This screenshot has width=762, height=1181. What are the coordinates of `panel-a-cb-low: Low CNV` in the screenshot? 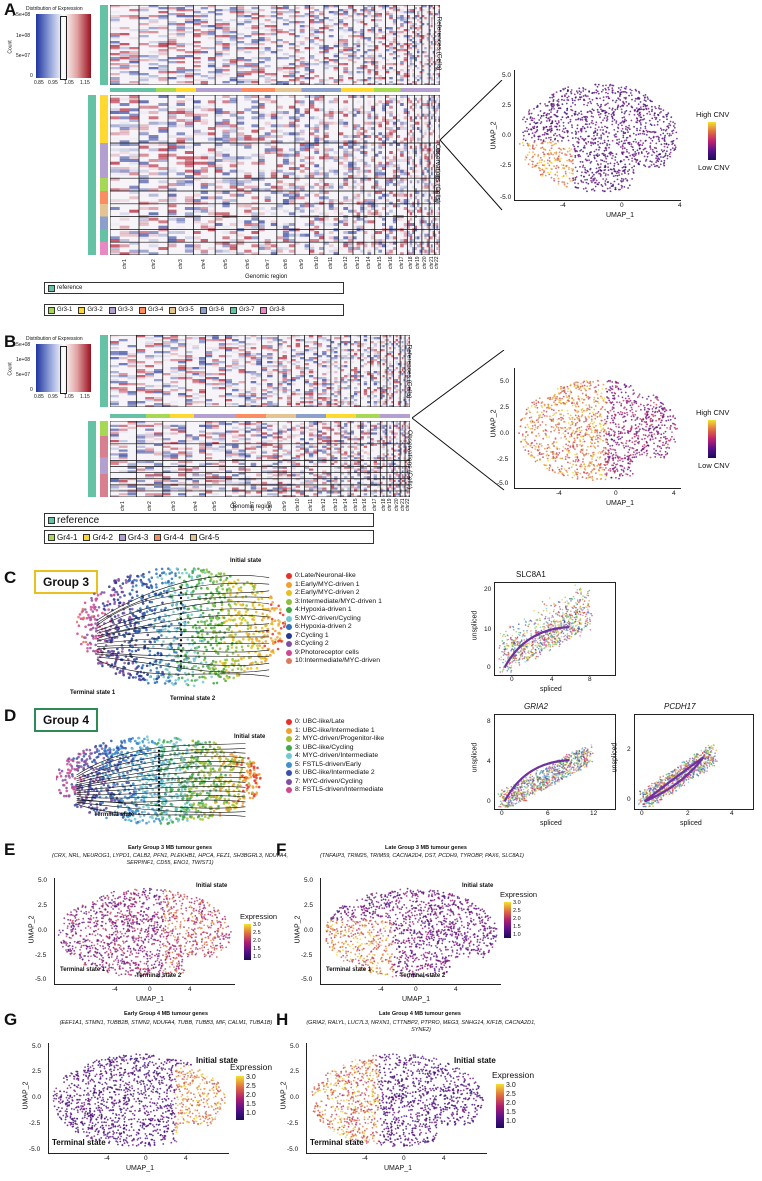 It's located at (714, 167).